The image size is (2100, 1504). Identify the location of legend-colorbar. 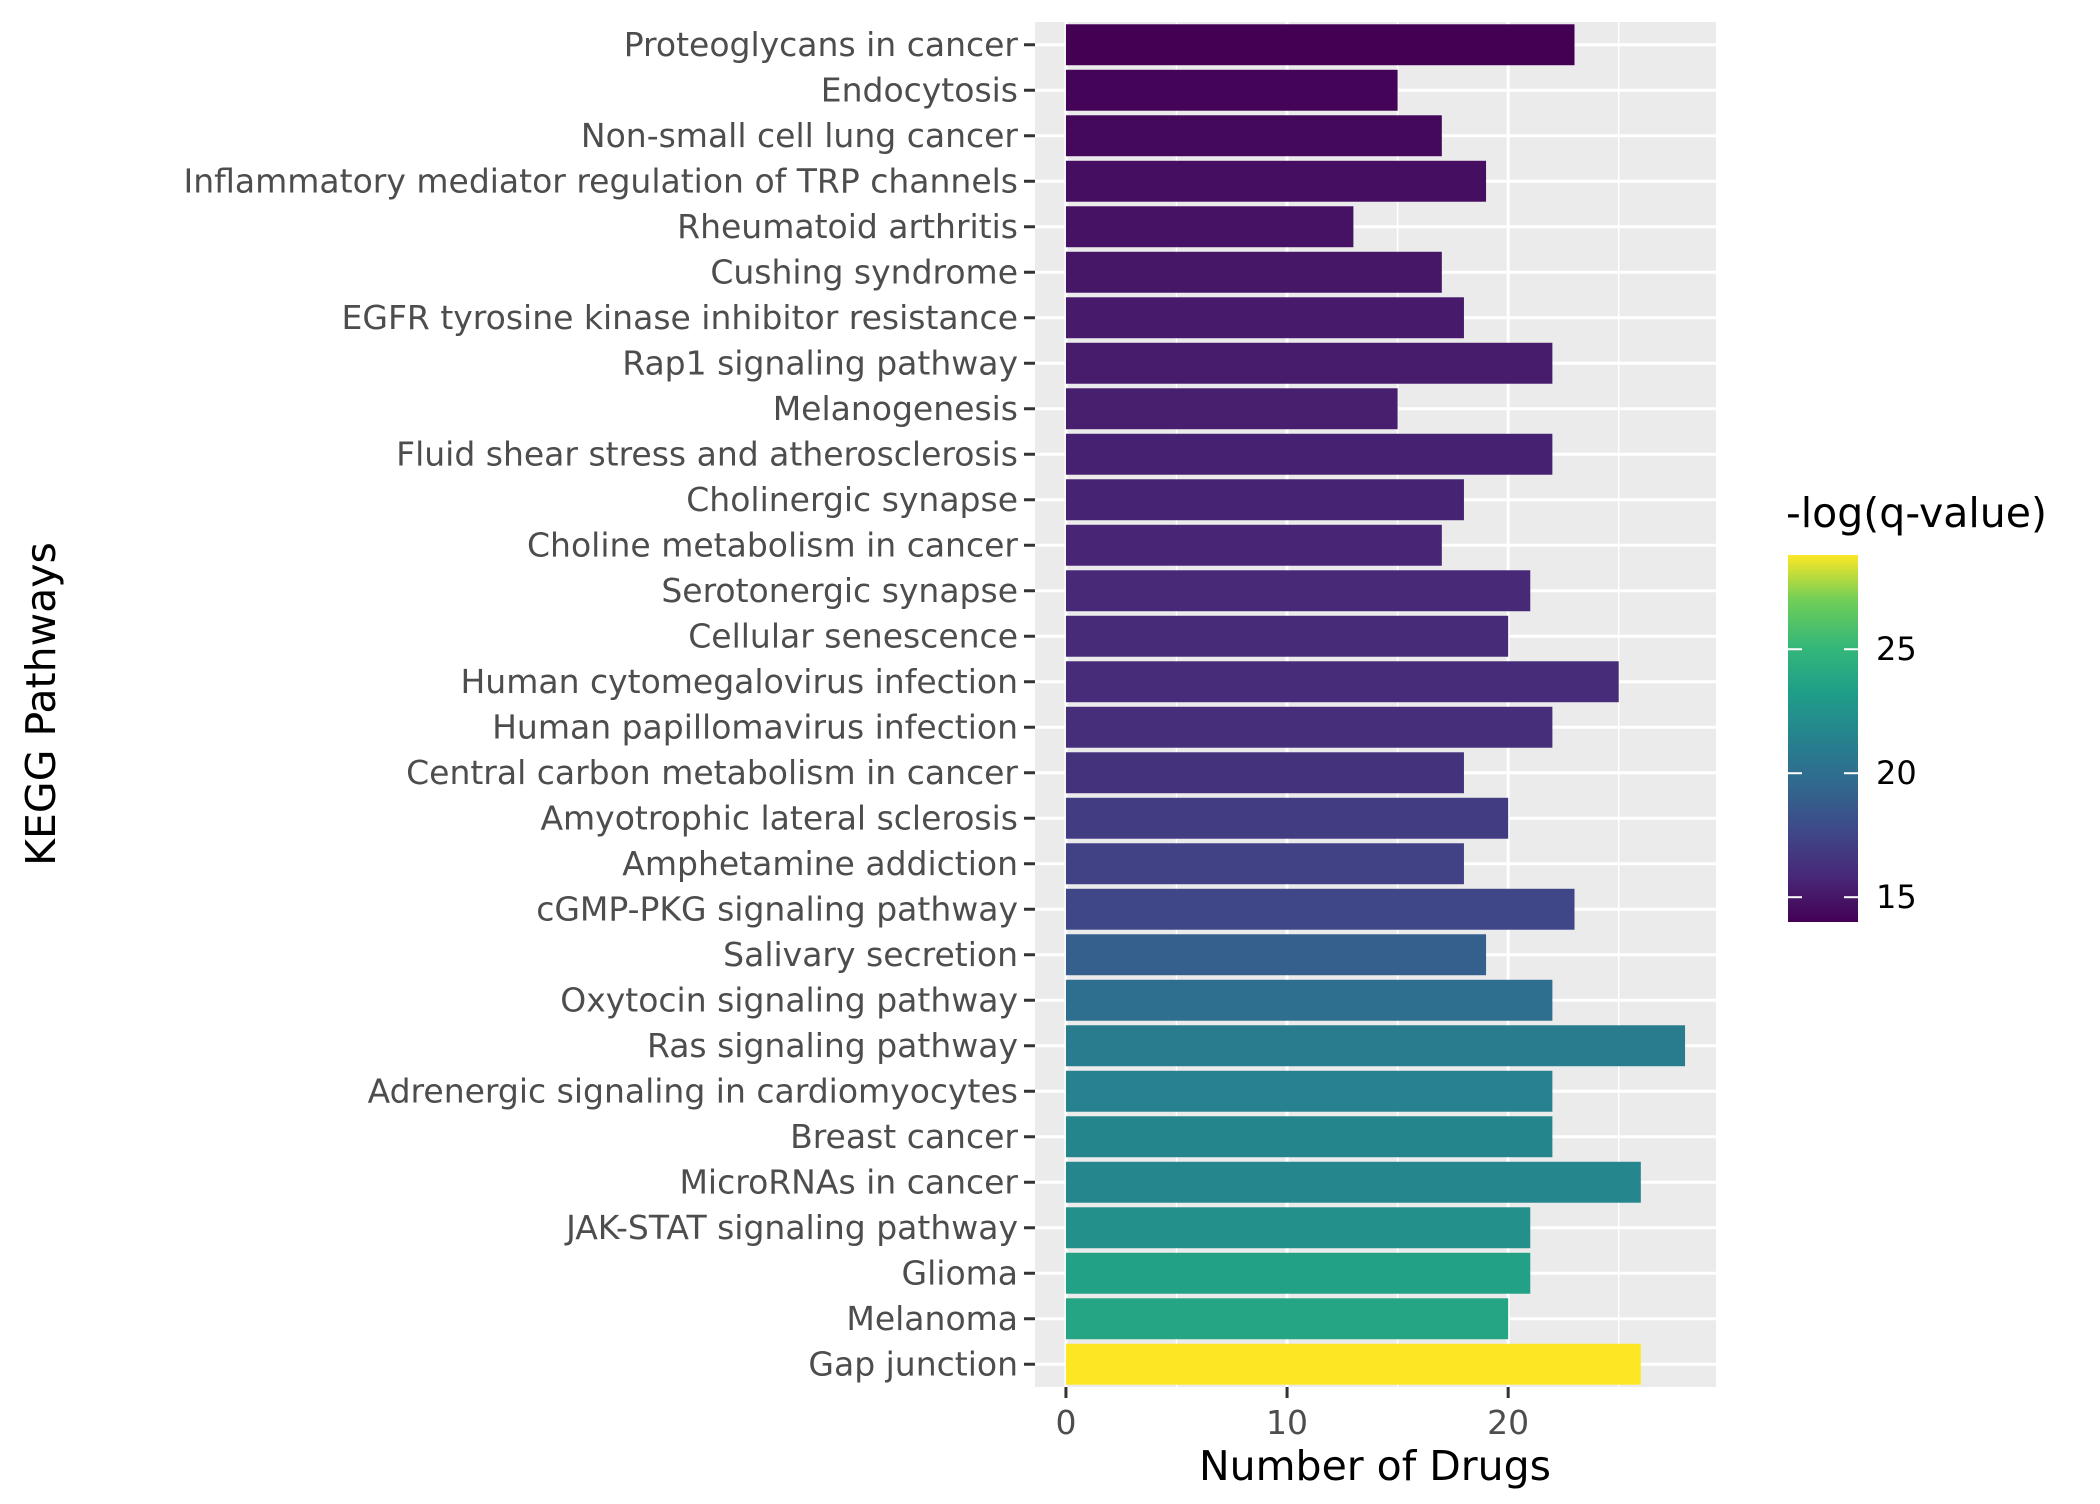
(1823, 738).